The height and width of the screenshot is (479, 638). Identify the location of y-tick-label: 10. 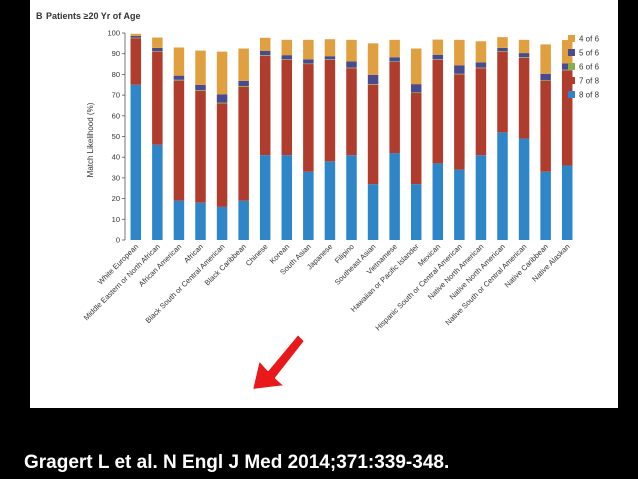
(116, 219).